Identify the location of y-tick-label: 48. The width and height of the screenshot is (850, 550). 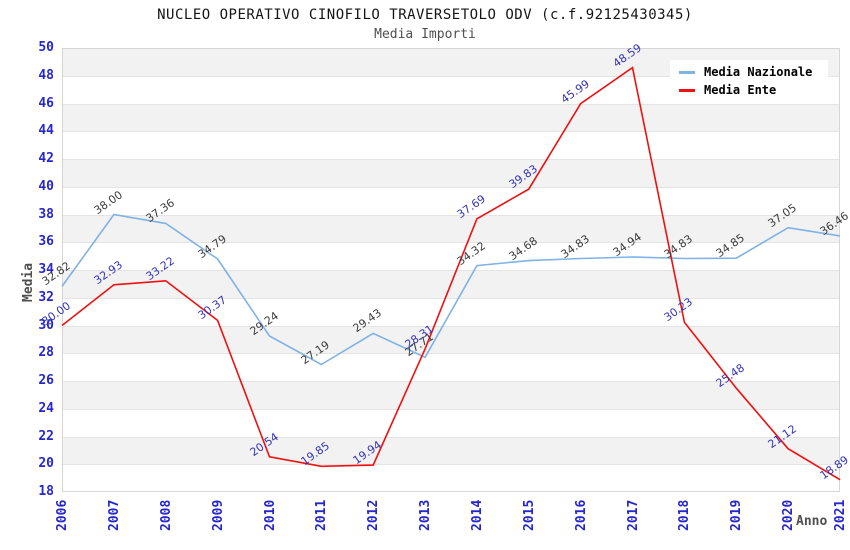
(46, 75).